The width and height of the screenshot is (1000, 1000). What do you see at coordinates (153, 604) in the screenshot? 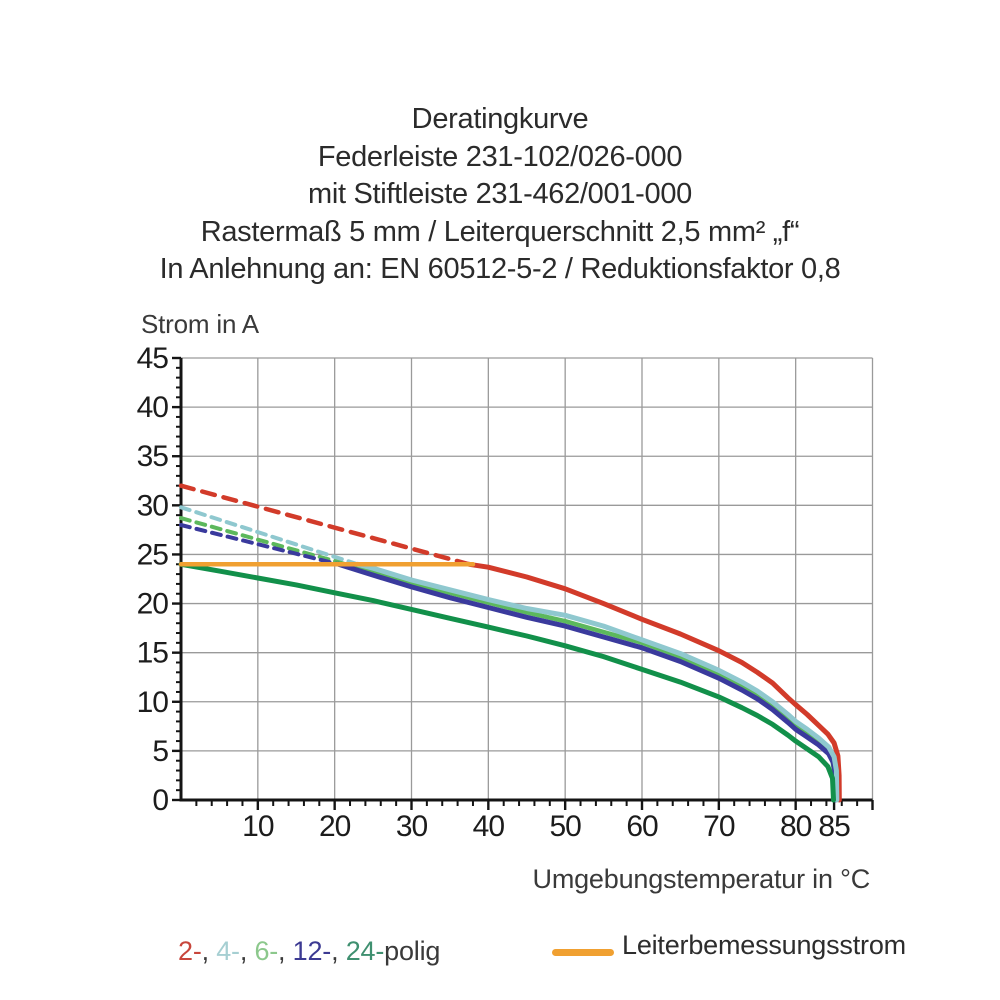
I see `y-tick-label: 20` at bounding box center [153, 604].